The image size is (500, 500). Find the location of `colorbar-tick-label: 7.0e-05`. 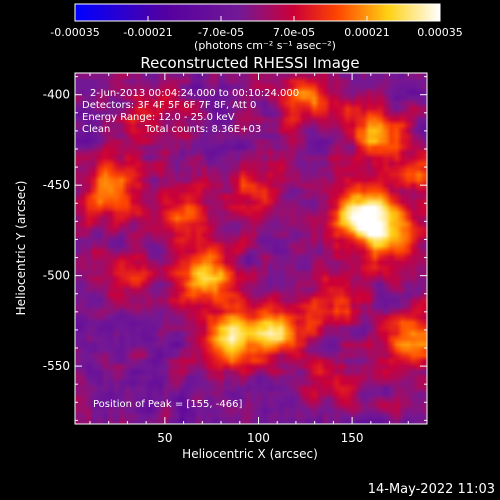

colorbar-tick-label: 7.0e-05 is located at coordinates (294, 32).